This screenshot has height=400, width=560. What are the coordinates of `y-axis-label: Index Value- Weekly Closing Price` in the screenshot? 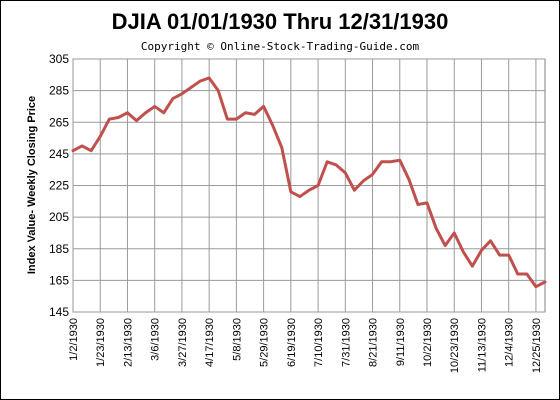 It's located at (32, 185).